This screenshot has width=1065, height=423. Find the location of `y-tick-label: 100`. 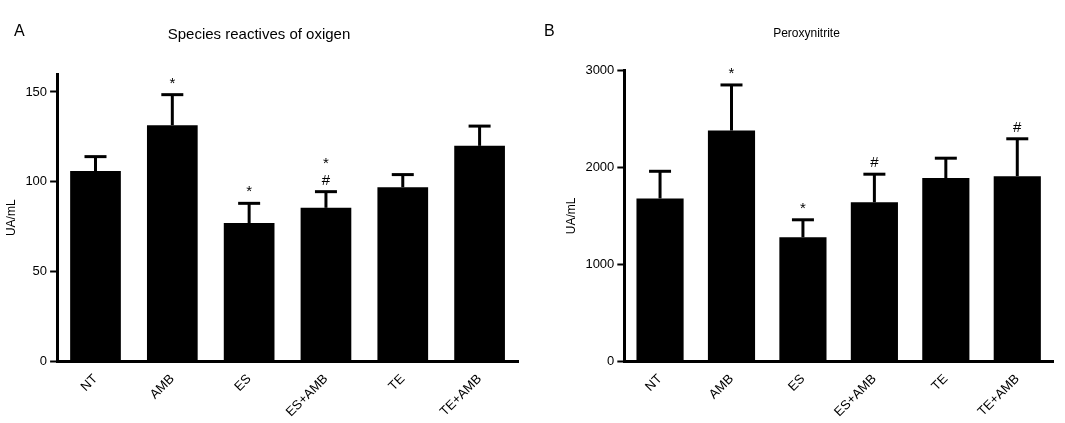

y-tick-label: 100 is located at coordinates (36, 181).